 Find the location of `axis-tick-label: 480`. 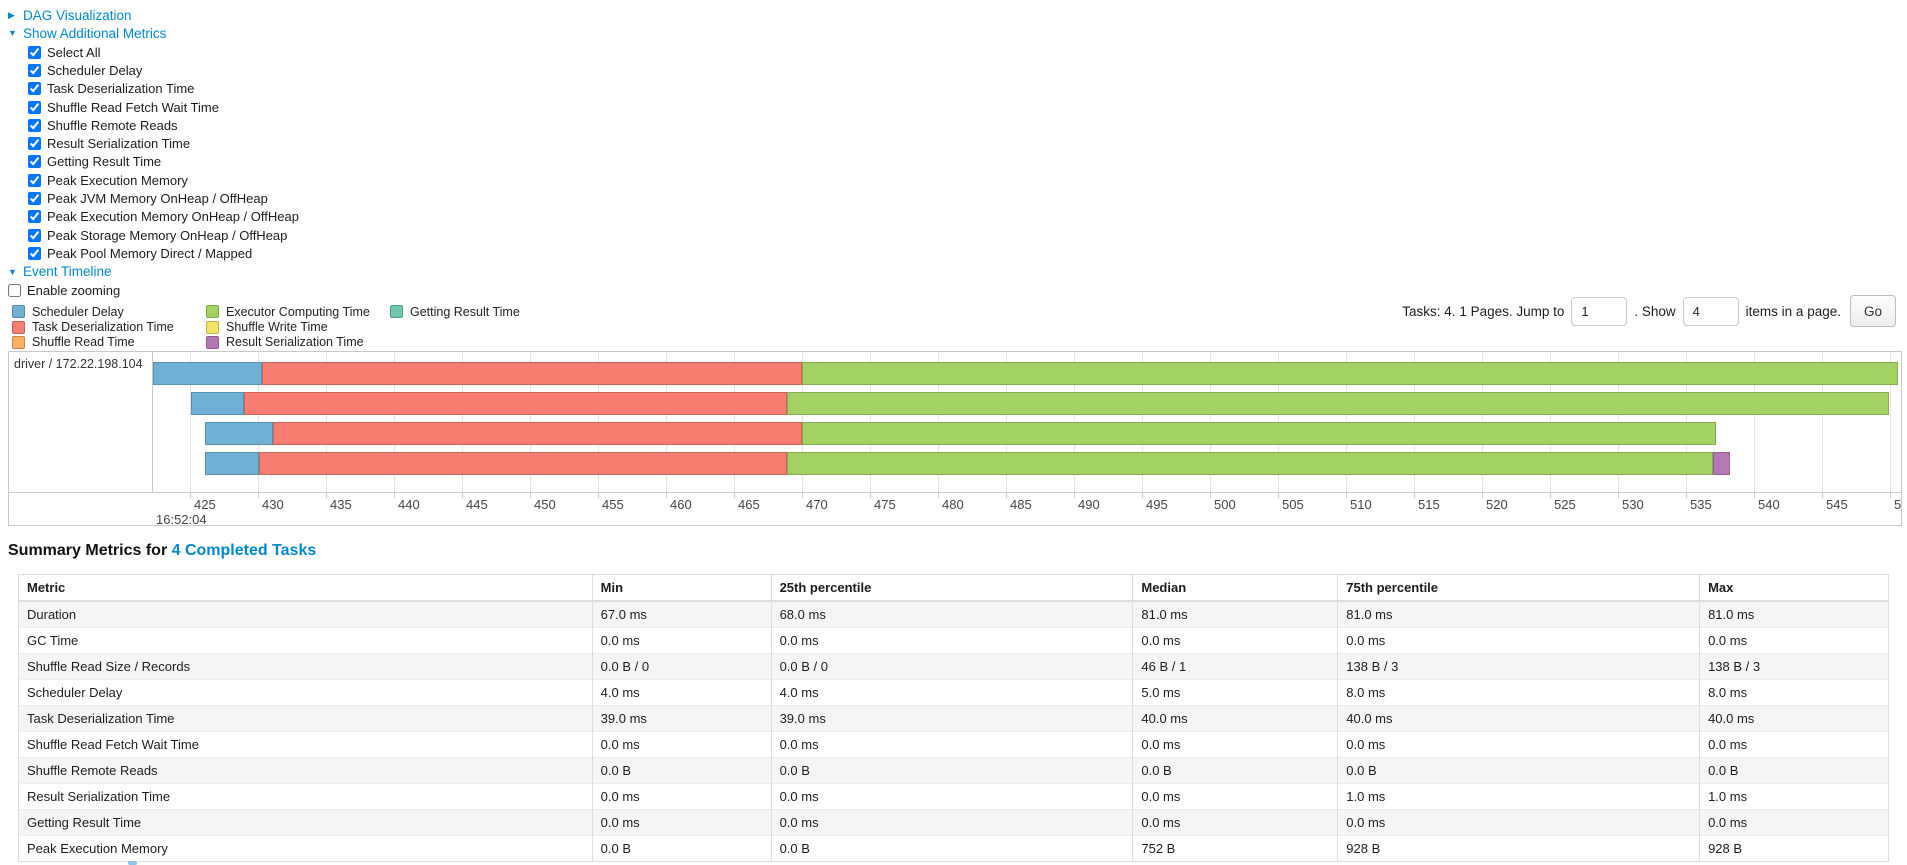

axis-tick-label: 480 is located at coordinates (952, 504).